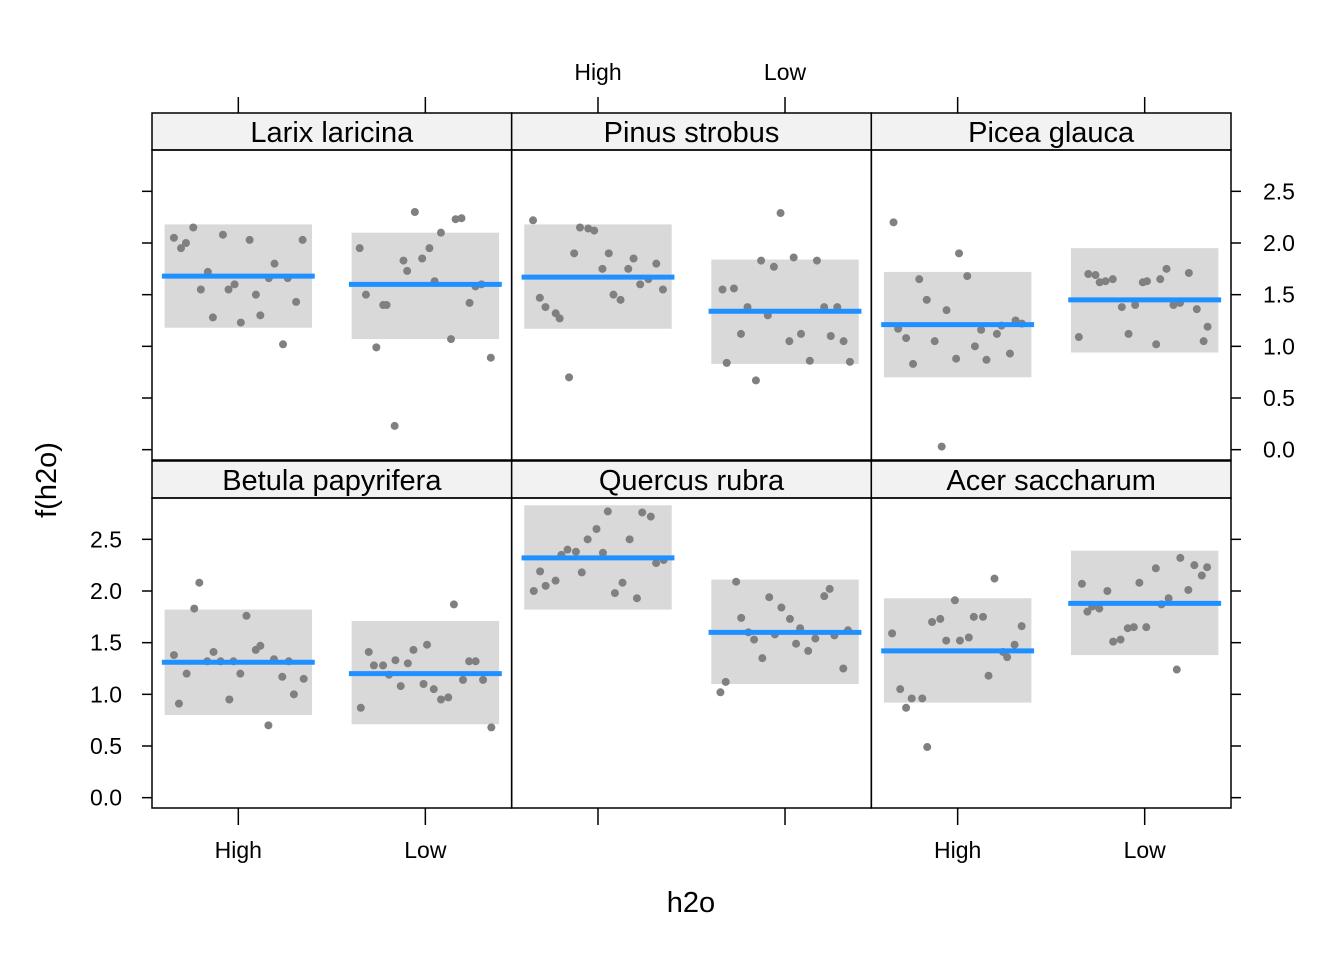  I want to click on y-tick-label: 2.0, so click(1279, 243).